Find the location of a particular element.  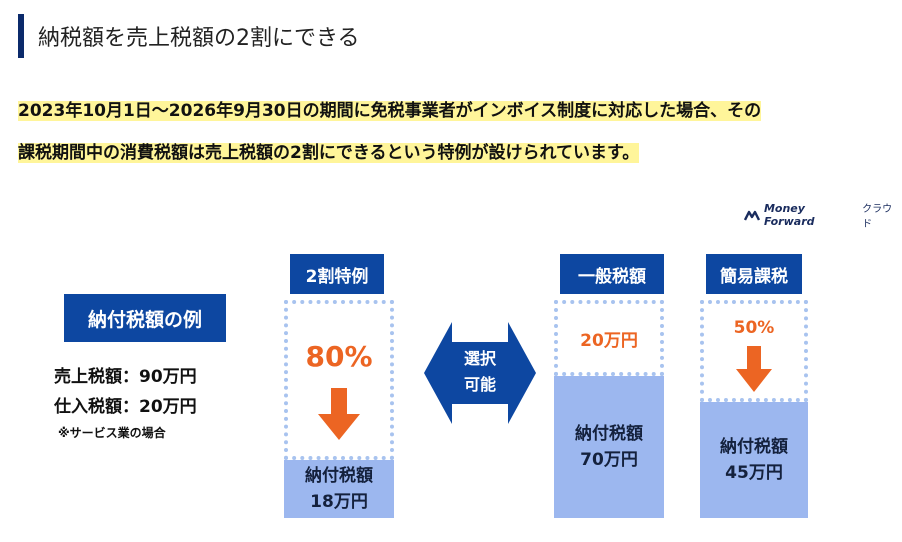

purchase-tax-line: 仕入税額：20万円 is located at coordinates (125, 407).